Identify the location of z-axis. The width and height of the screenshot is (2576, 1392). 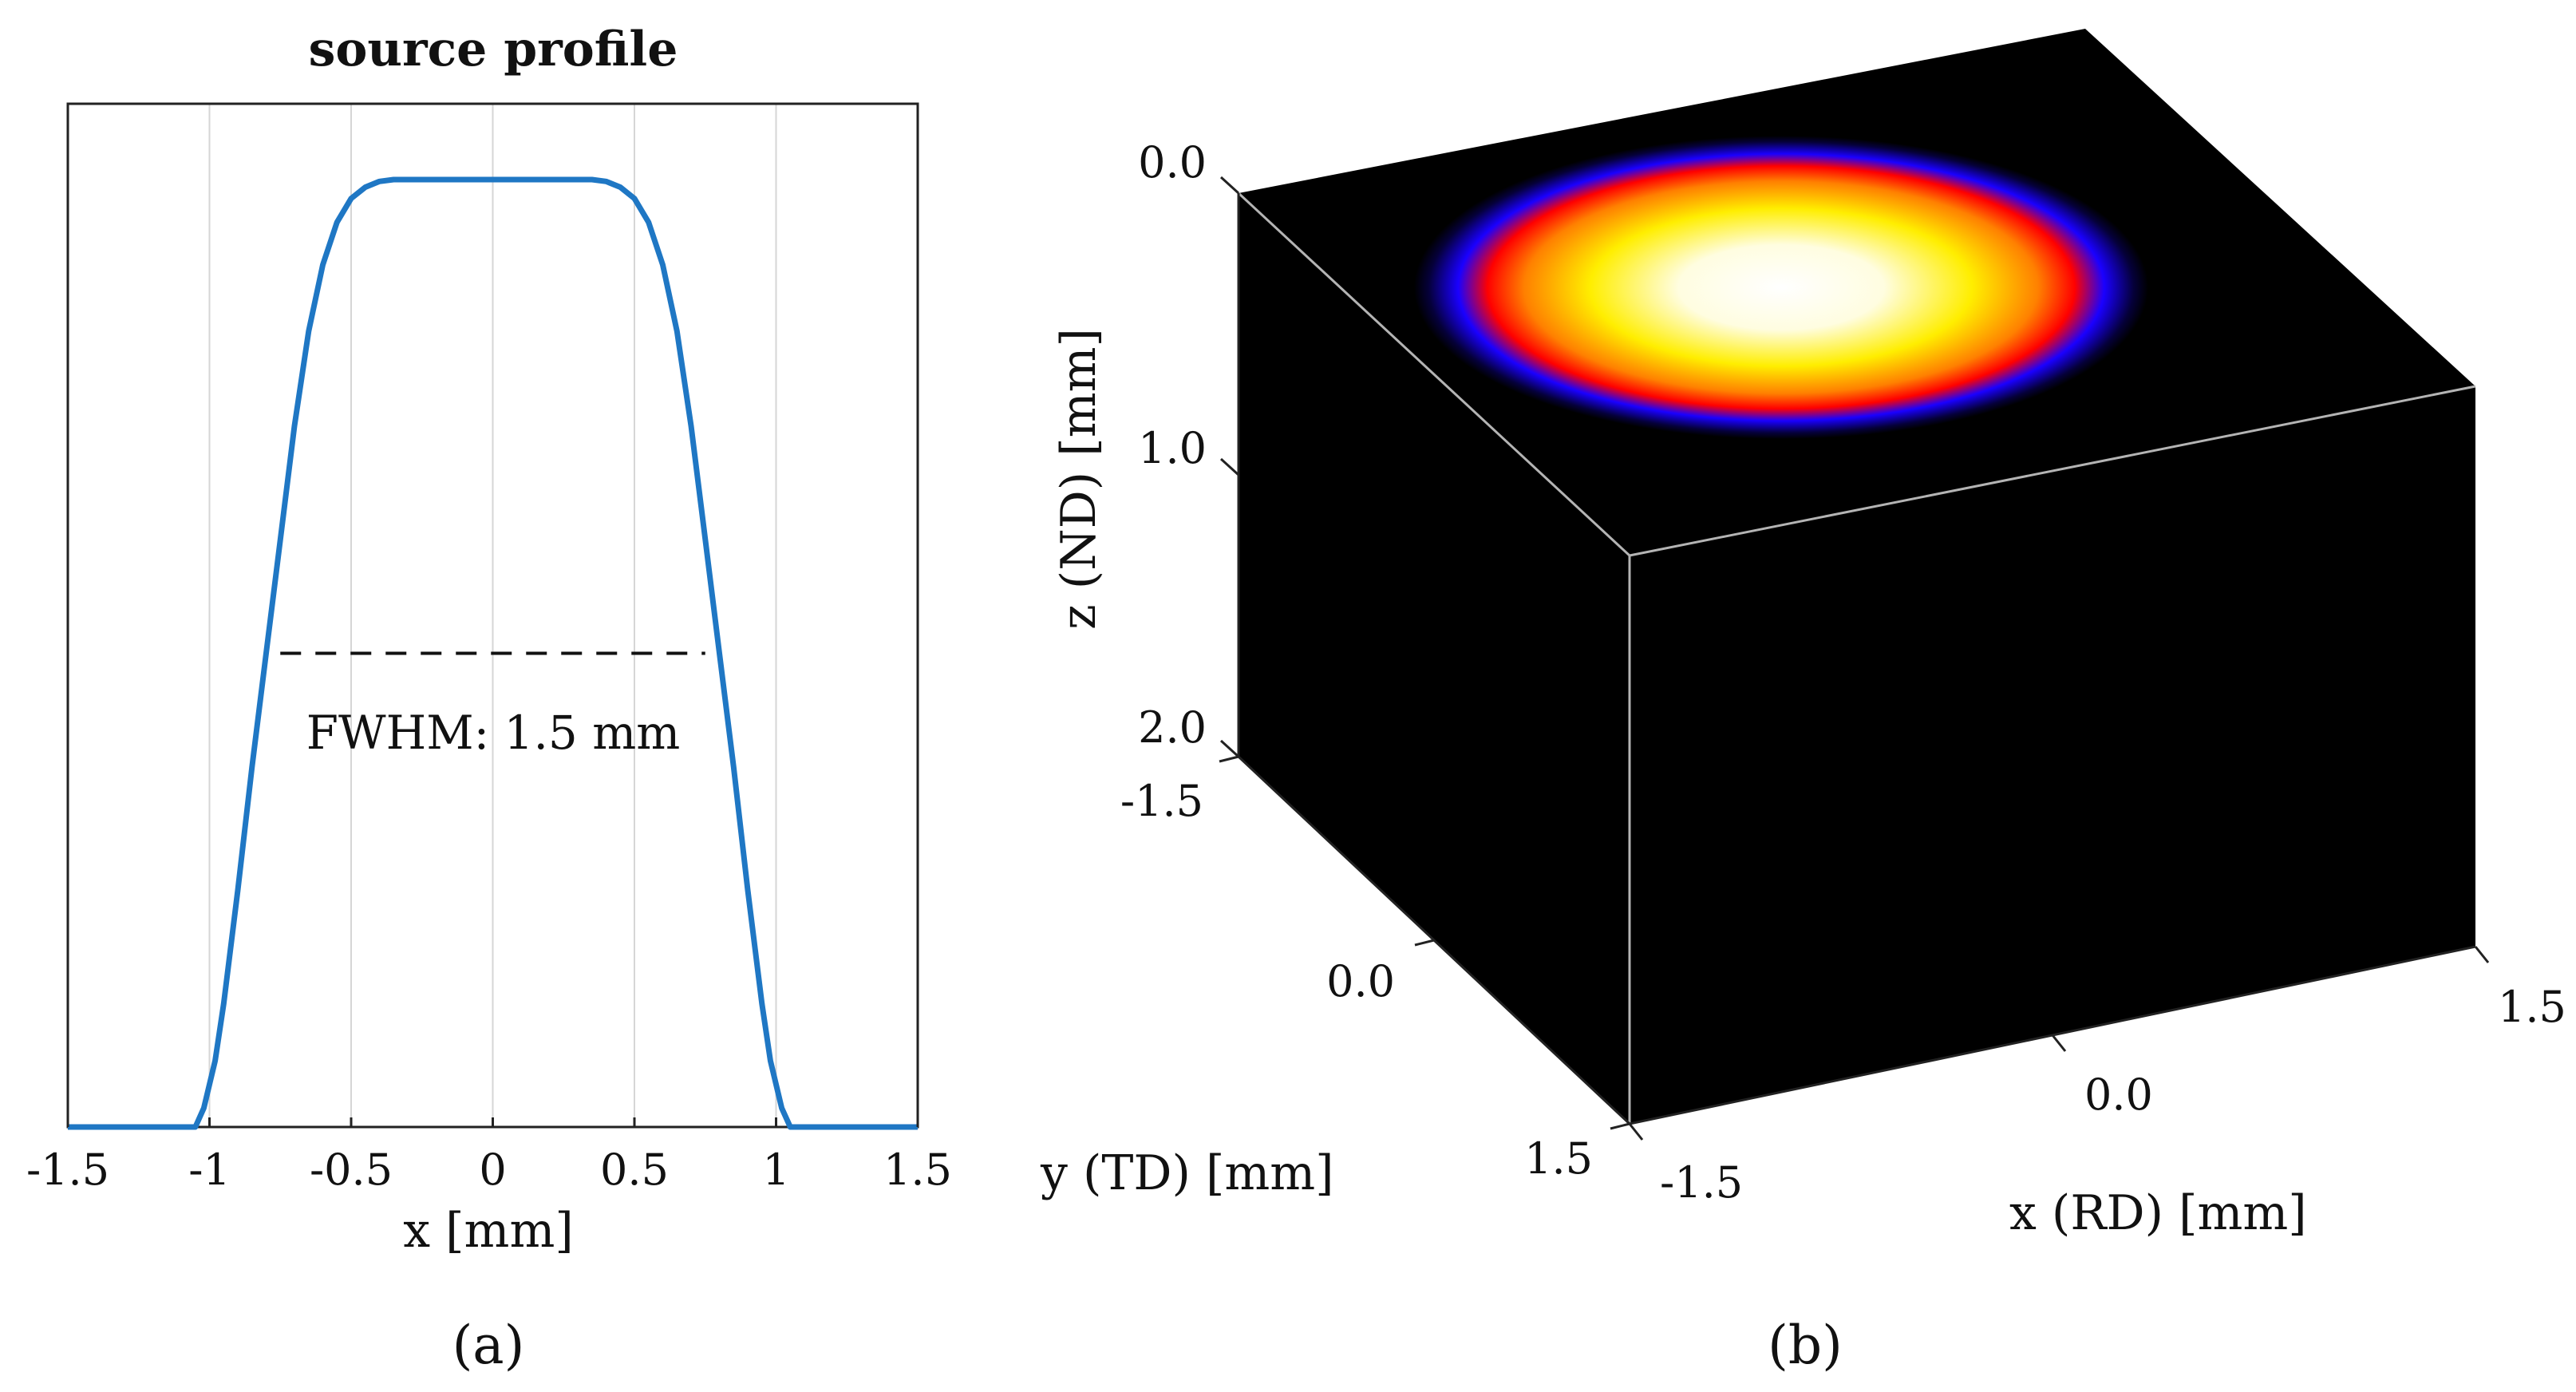
(1229, 467).